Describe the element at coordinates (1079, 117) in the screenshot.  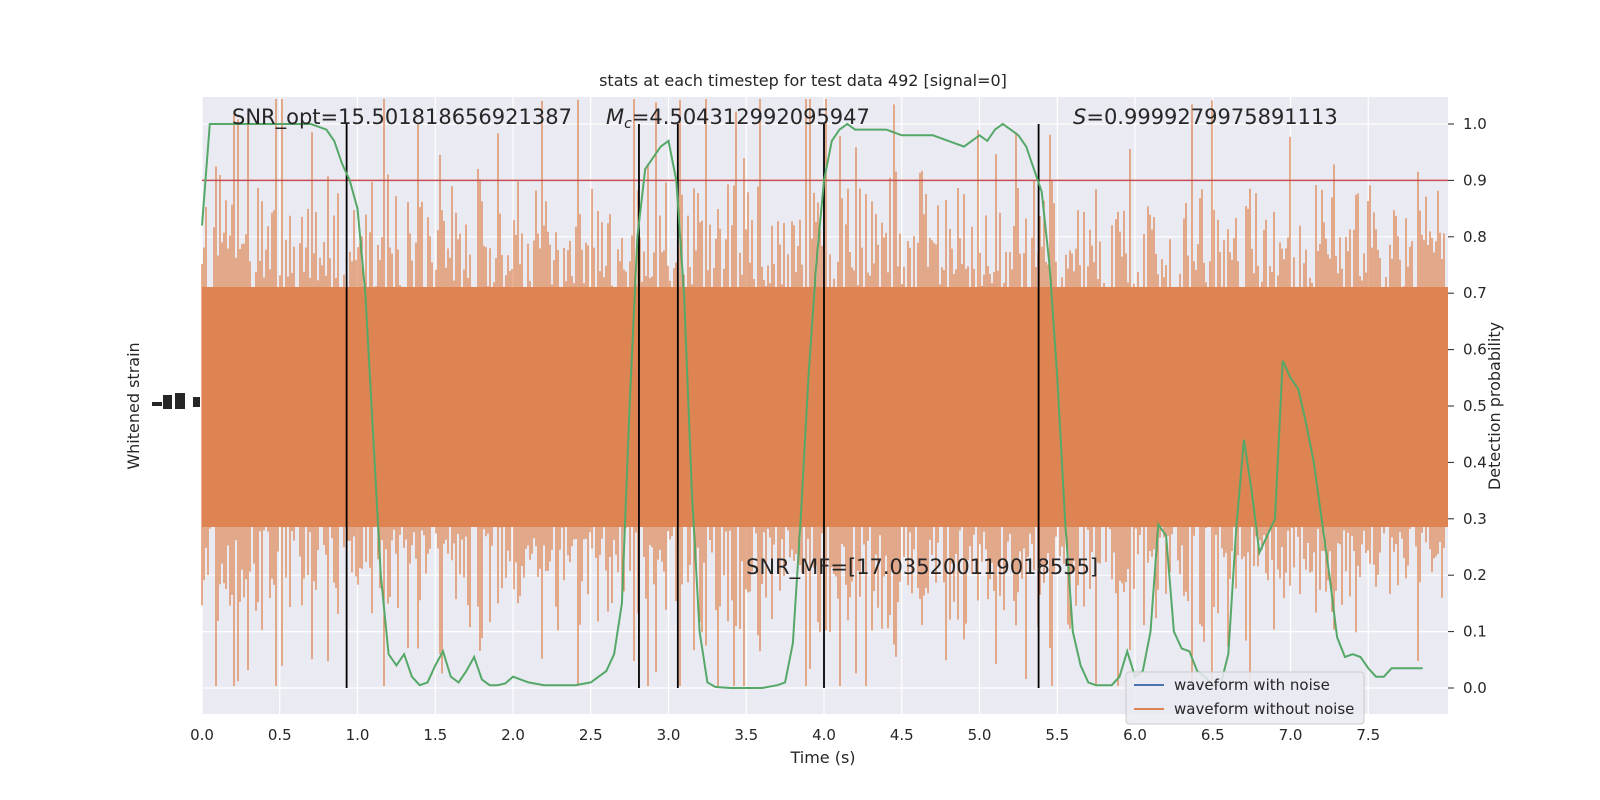
I see `s-symbol: S` at that location.